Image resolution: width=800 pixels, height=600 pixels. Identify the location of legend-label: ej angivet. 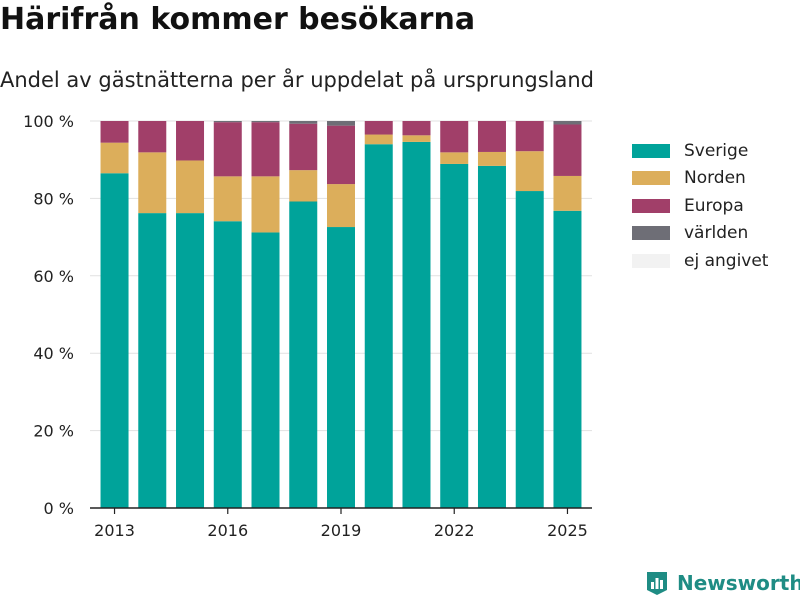
(726, 260).